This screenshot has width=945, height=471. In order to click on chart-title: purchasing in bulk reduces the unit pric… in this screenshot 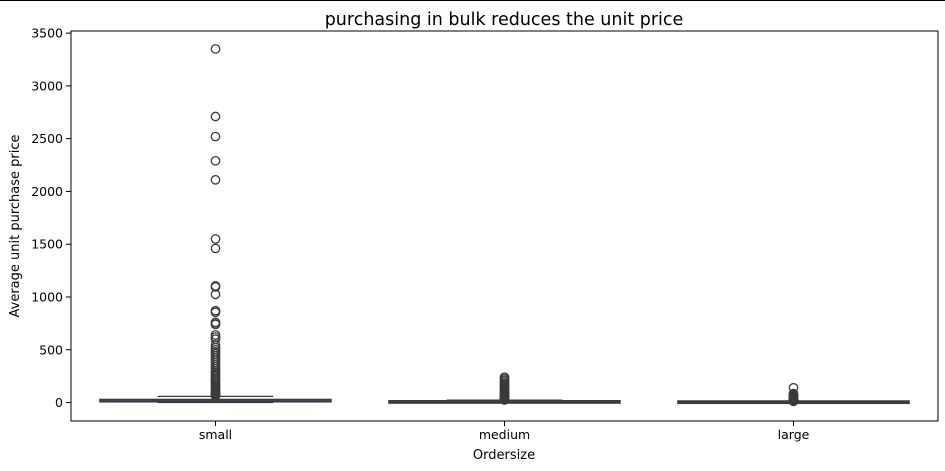, I will do `click(504, 20)`.